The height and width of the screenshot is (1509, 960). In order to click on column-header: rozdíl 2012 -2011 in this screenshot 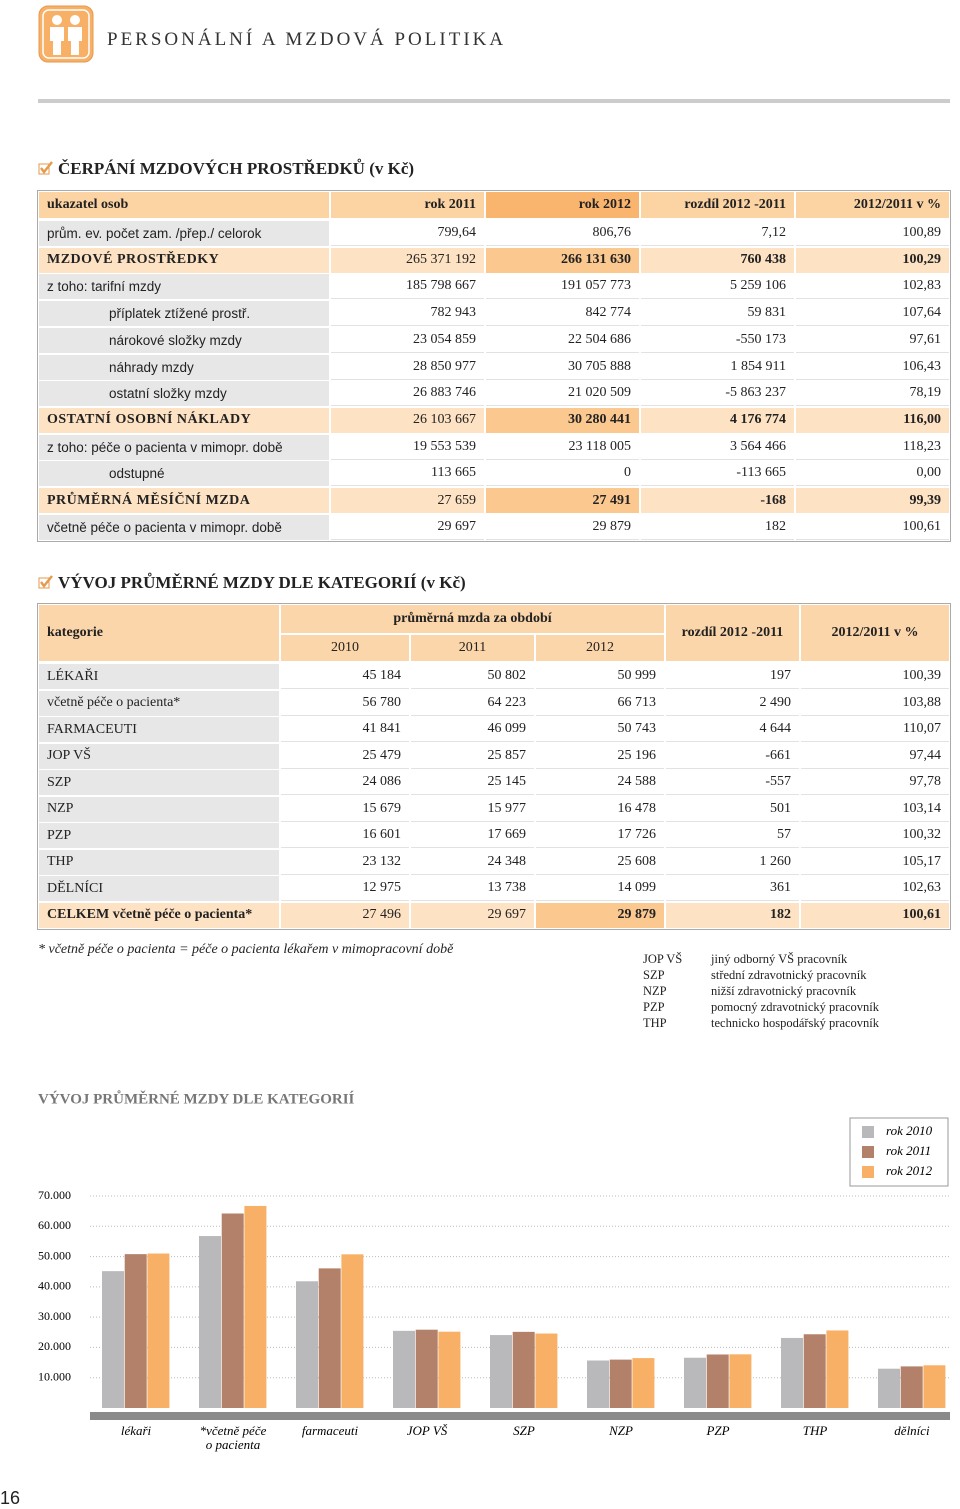, I will do `click(732, 633)`.